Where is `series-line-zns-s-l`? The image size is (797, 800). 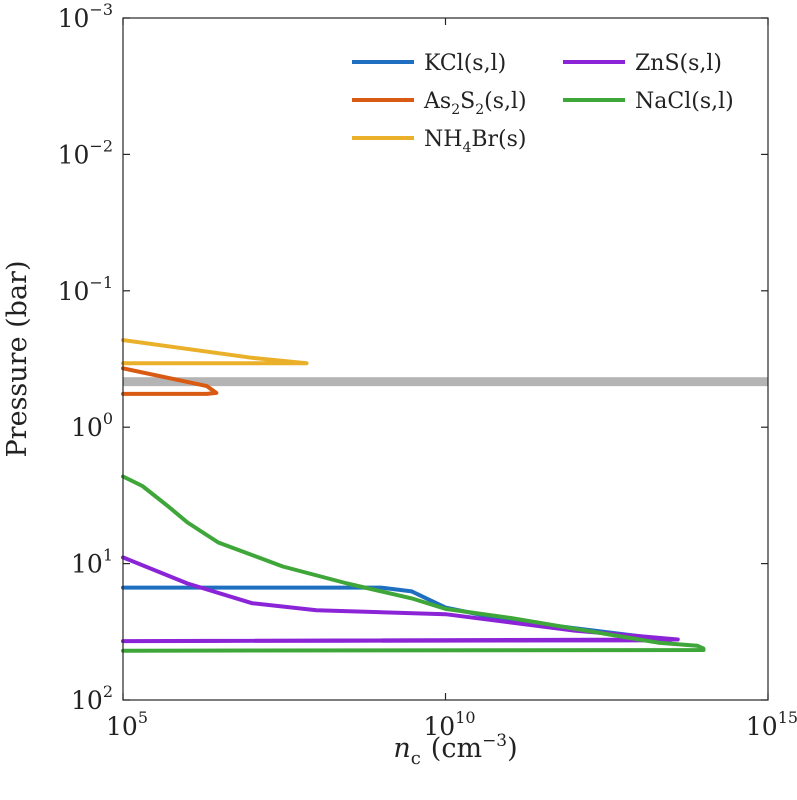 series-line-zns-s-l is located at coordinates (400, 599).